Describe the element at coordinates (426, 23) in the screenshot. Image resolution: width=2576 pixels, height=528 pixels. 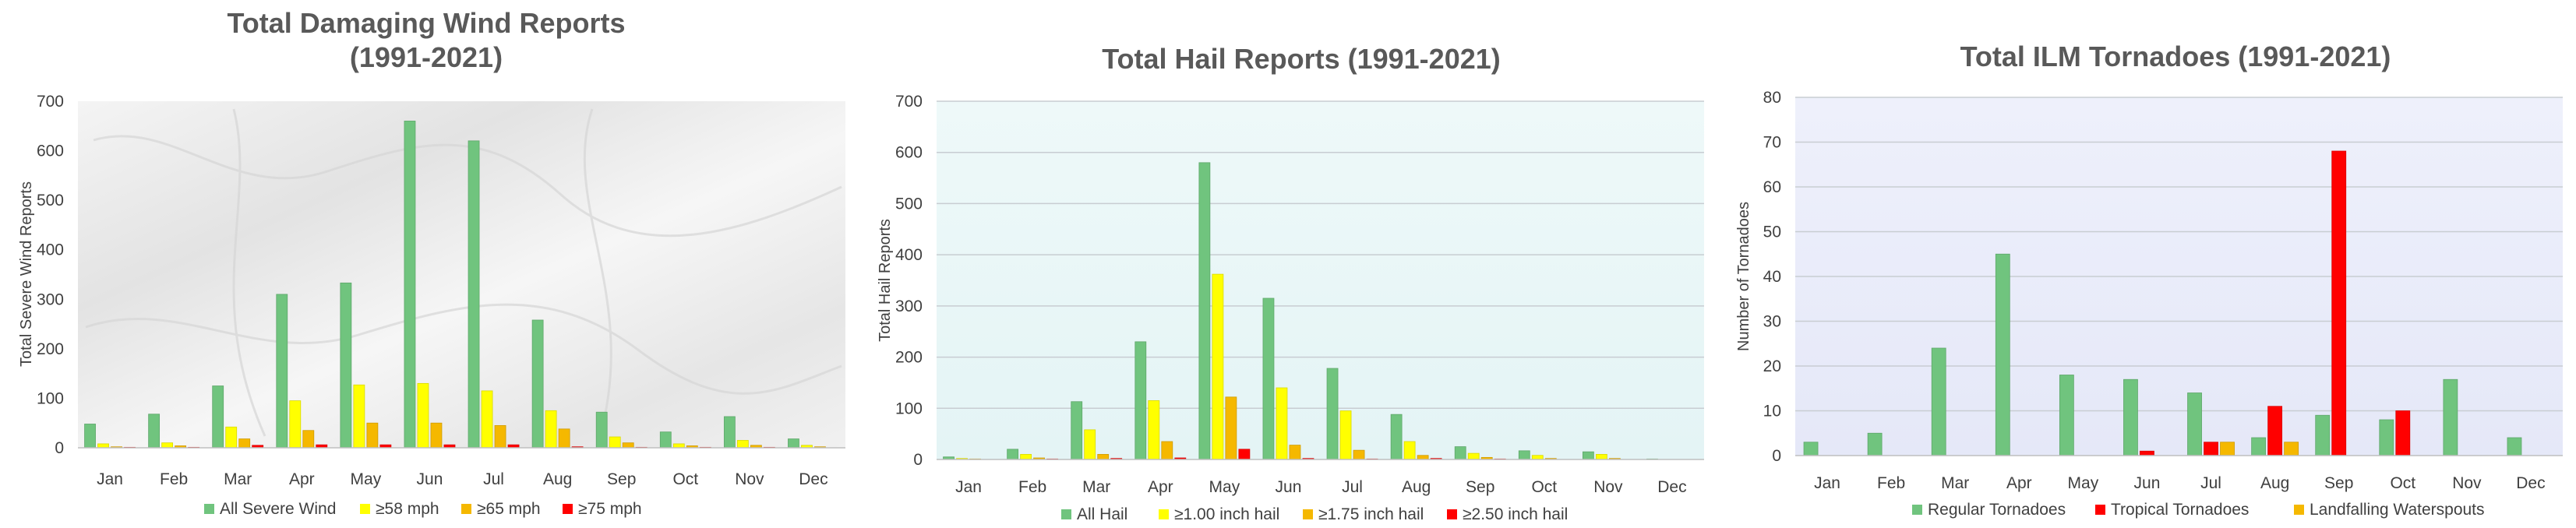
I see `chart-title: Total Damaging Wind Reports` at that location.